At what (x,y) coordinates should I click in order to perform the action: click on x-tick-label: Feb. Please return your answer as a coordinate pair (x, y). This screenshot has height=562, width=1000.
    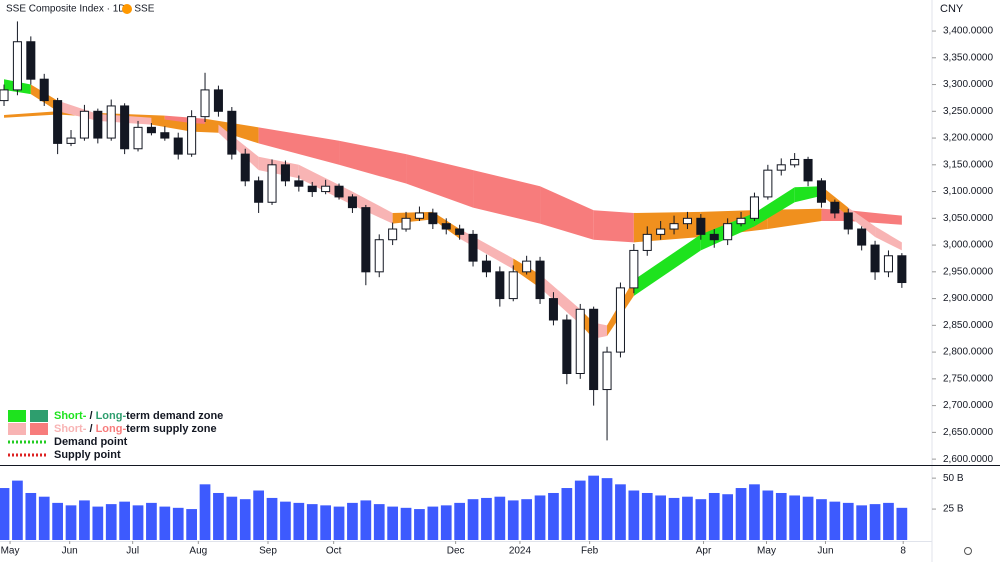
    Looking at the image, I should click on (590, 551).